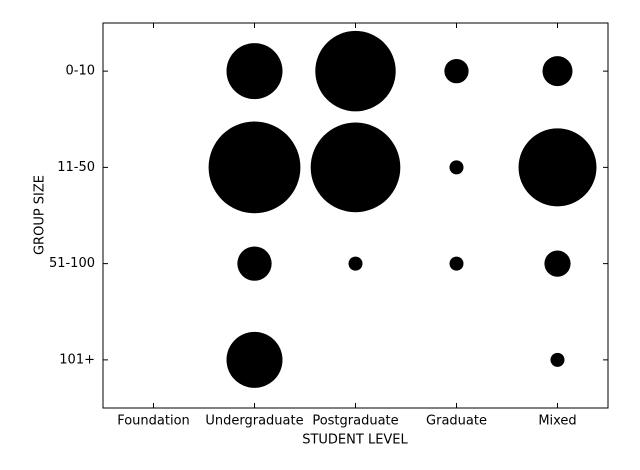 Image resolution: width=640 pixels, height=470 pixels. What do you see at coordinates (557, 421) in the screenshot?
I see `x-tick-label: Mixed` at bounding box center [557, 421].